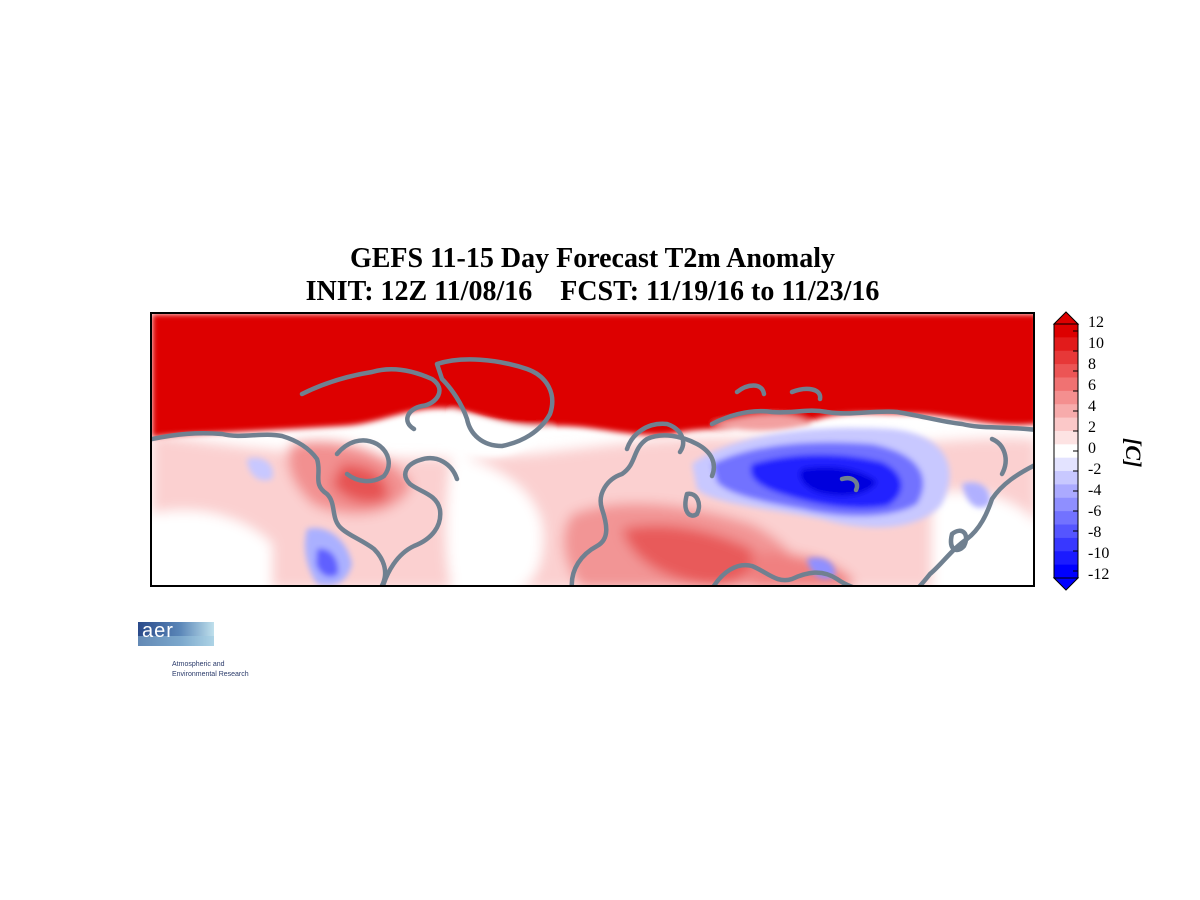  I want to click on aer-logo-text: aer, so click(158, 631).